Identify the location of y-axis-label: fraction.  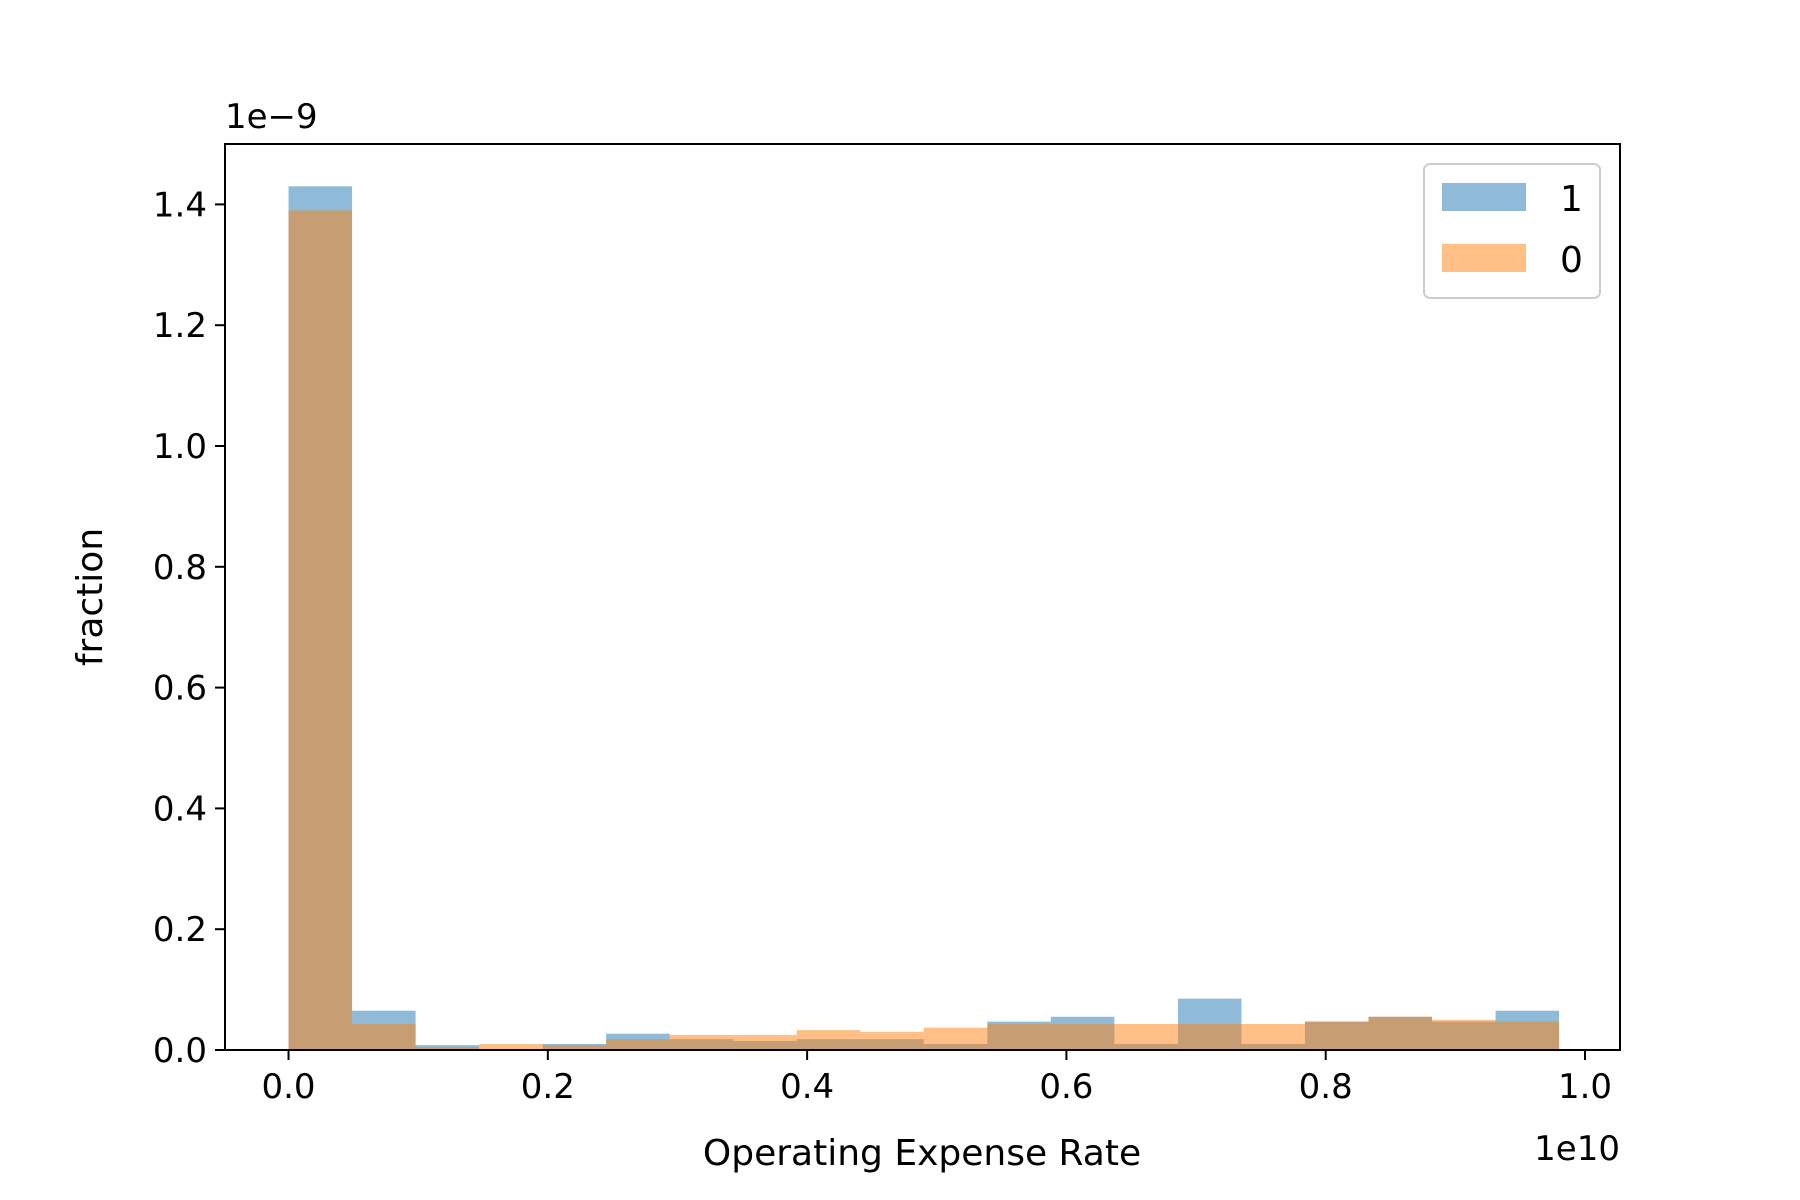
(90, 597).